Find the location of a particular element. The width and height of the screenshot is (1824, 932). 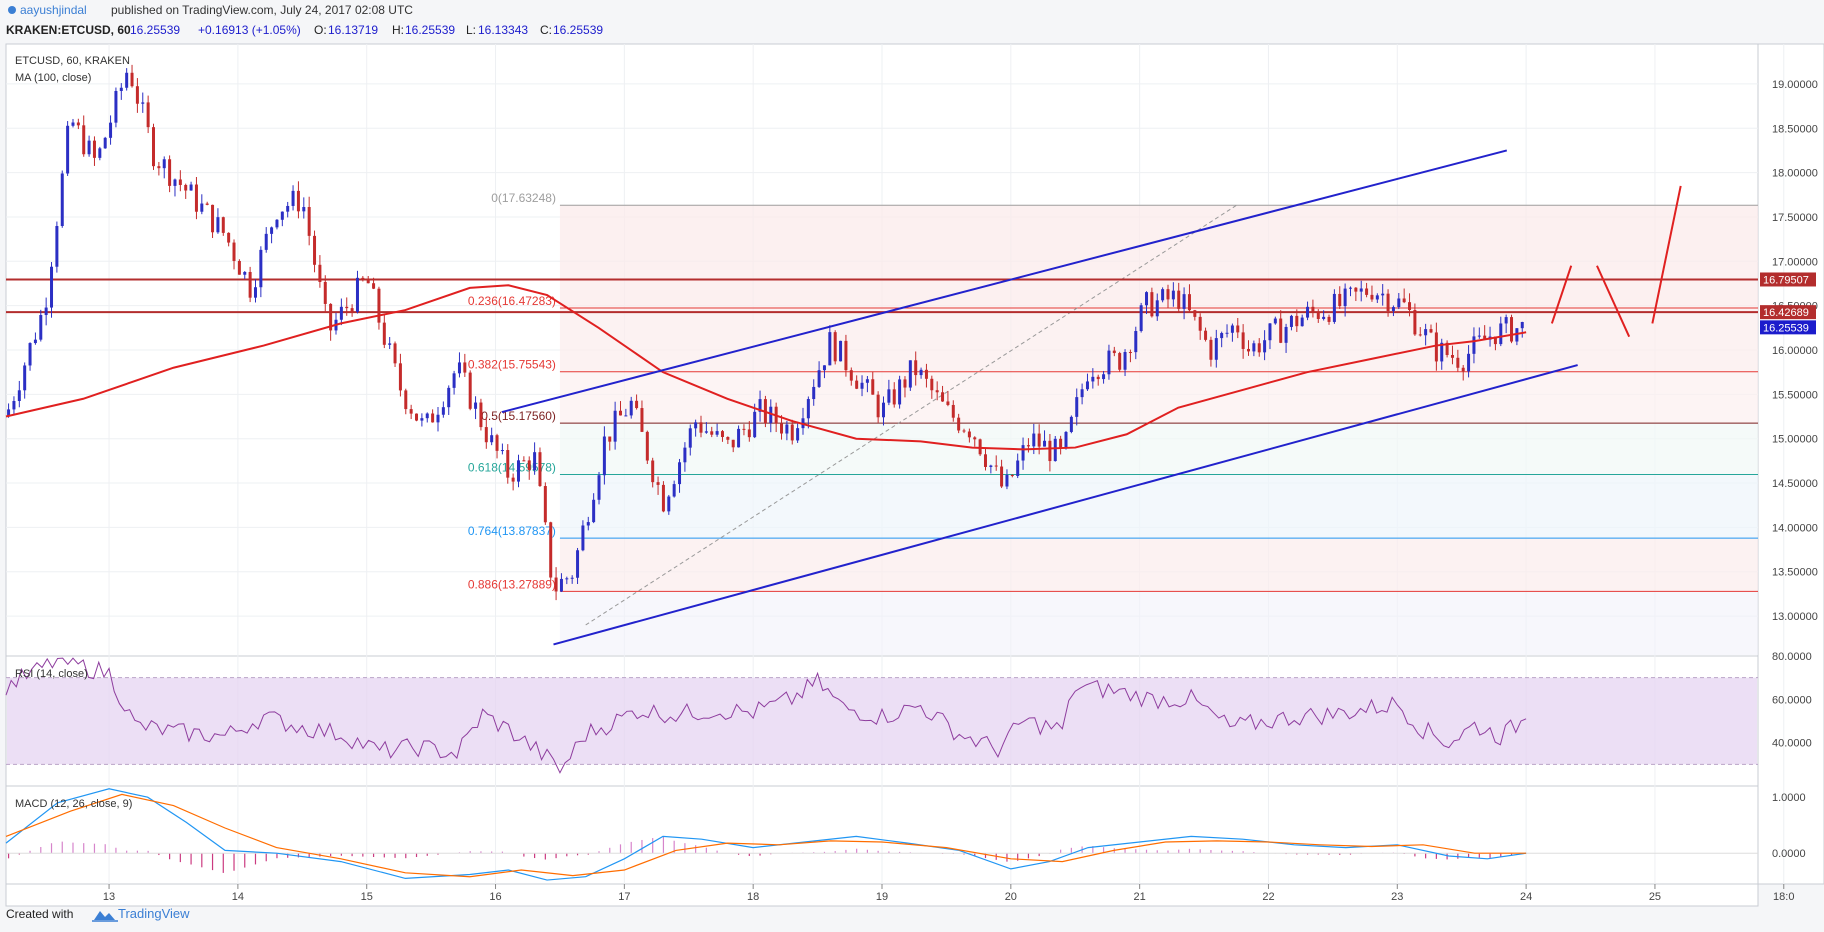

fib-zone is located at coordinates (1158, 340).